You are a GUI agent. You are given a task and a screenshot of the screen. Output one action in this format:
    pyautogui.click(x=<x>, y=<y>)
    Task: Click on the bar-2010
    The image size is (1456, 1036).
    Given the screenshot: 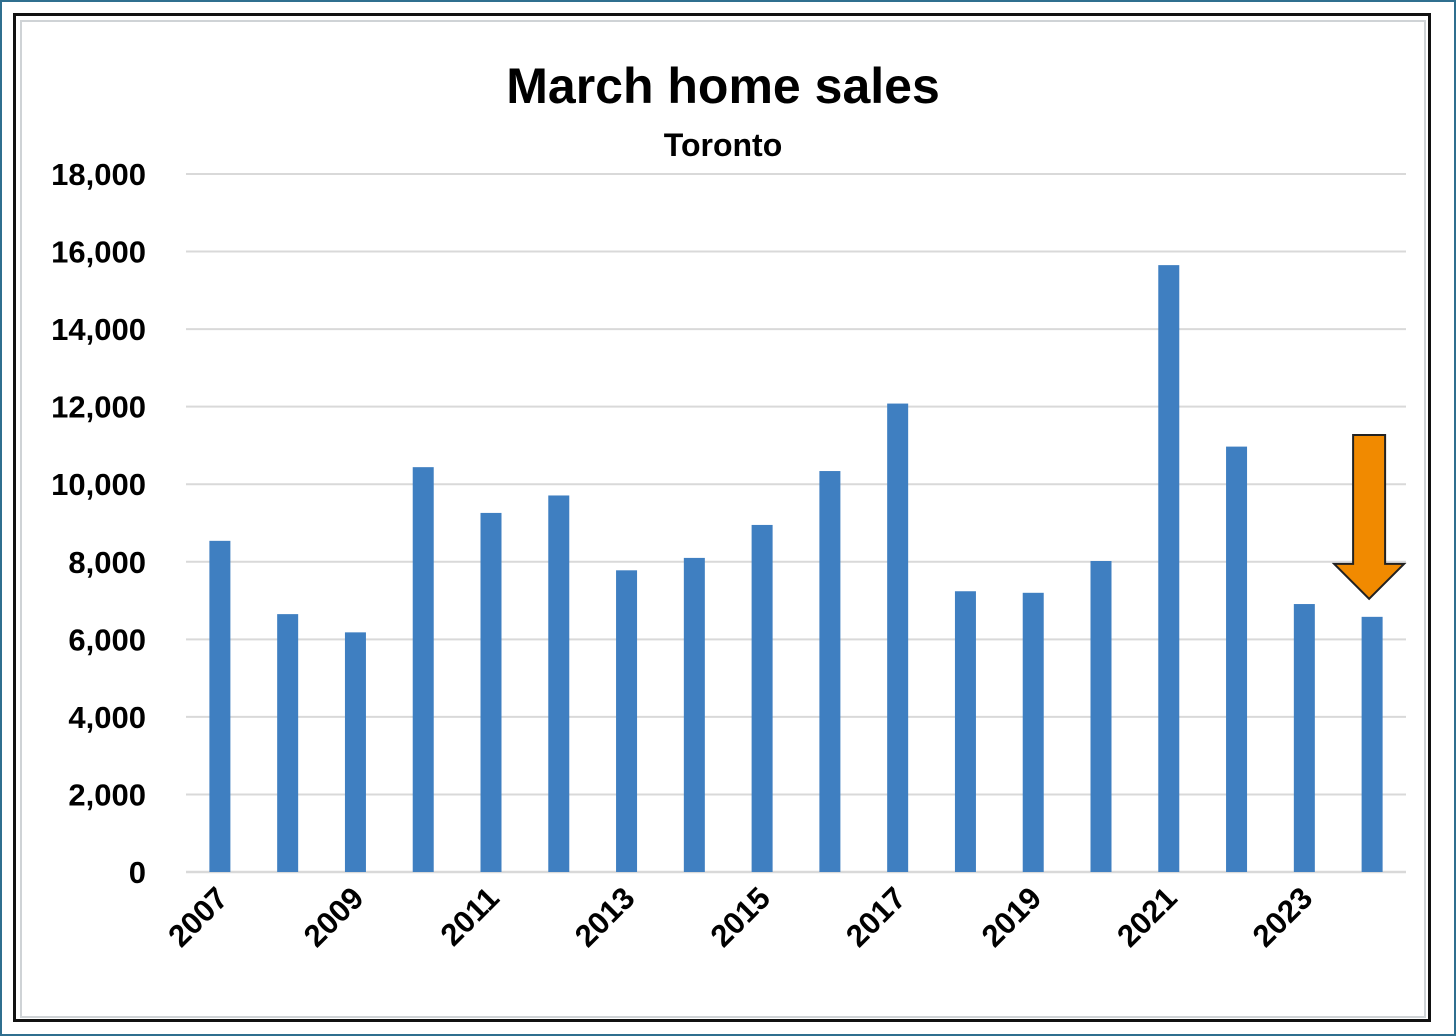 What is the action you would take?
    pyautogui.click(x=423, y=669)
    